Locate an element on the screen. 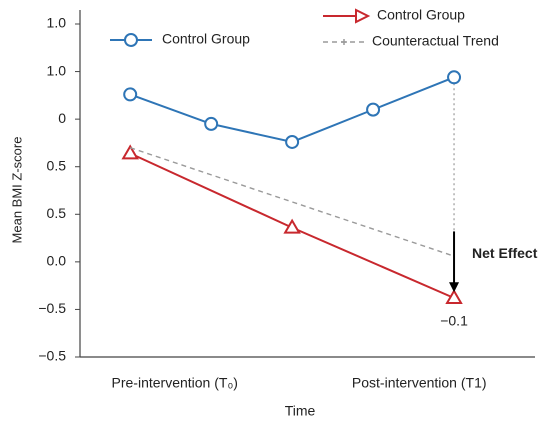 This screenshot has width=550, height=428. legend-label: Counteractual Trend is located at coordinates (435, 41).